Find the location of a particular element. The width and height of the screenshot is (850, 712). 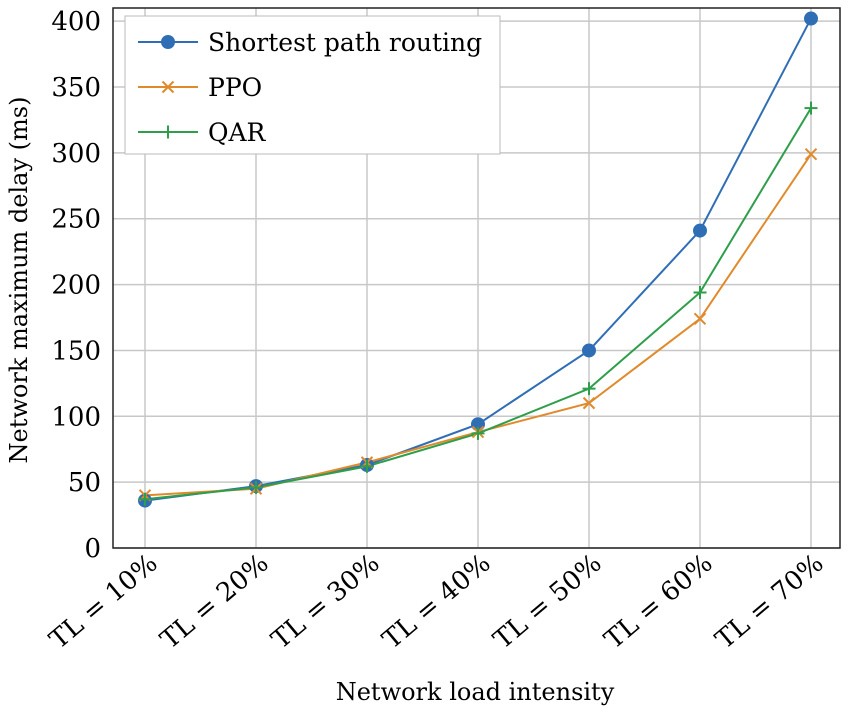

legend-label: Shortest path routing is located at coordinates (345, 42).